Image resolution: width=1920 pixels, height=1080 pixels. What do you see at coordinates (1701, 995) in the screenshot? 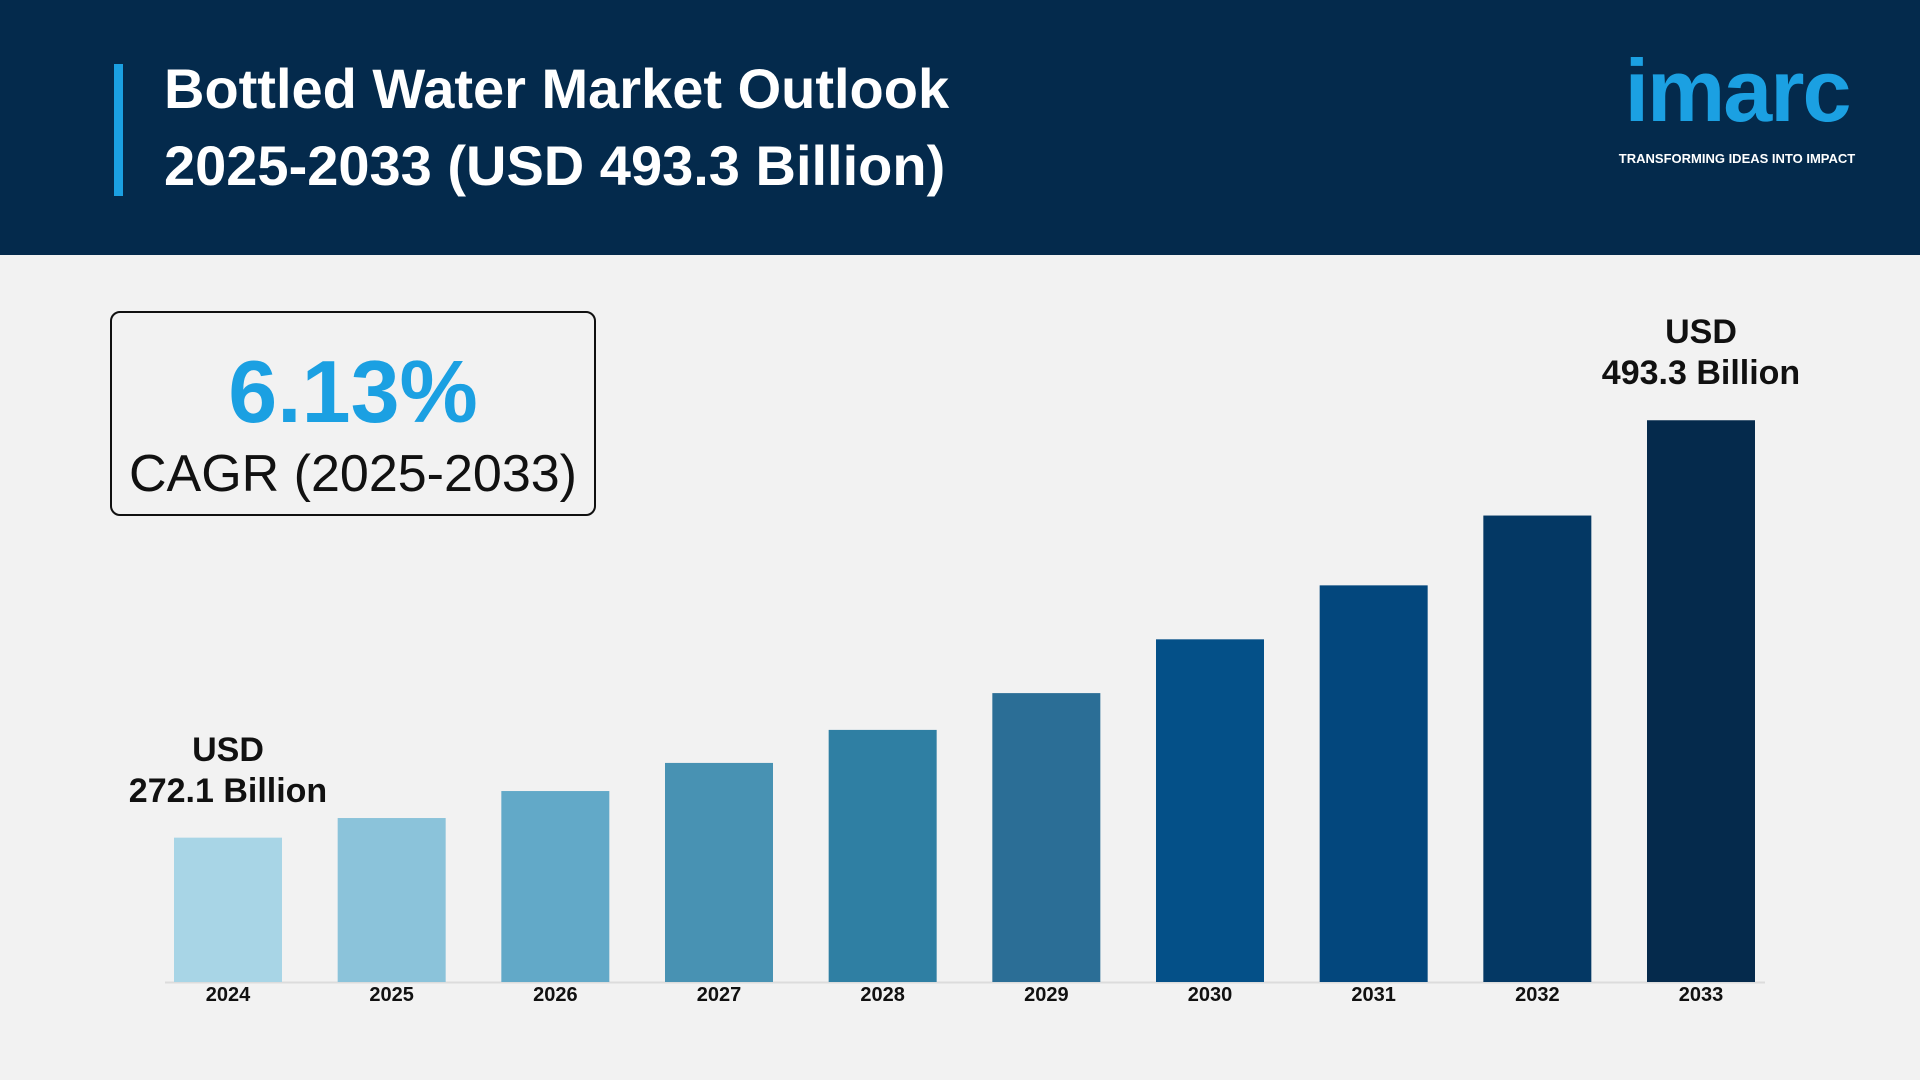
I see `x-tick-label: 2033` at bounding box center [1701, 995].